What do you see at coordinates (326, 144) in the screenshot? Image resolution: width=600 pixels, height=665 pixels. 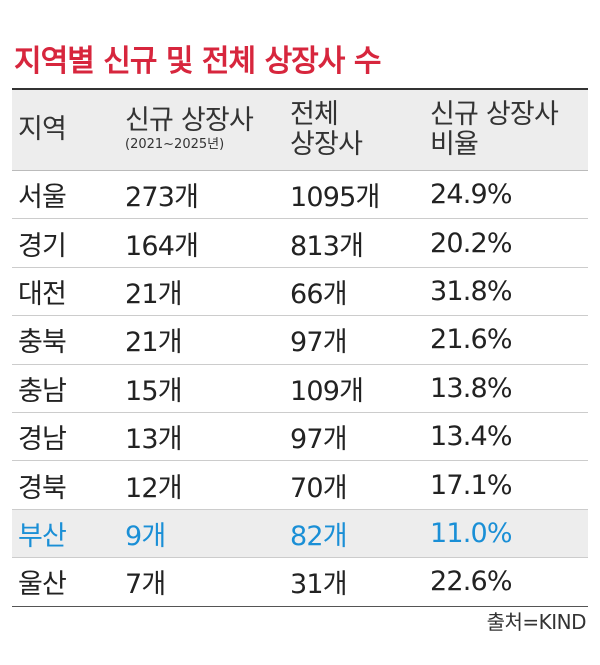 I see `header-text: 상장사` at bounding box center [326, 144].